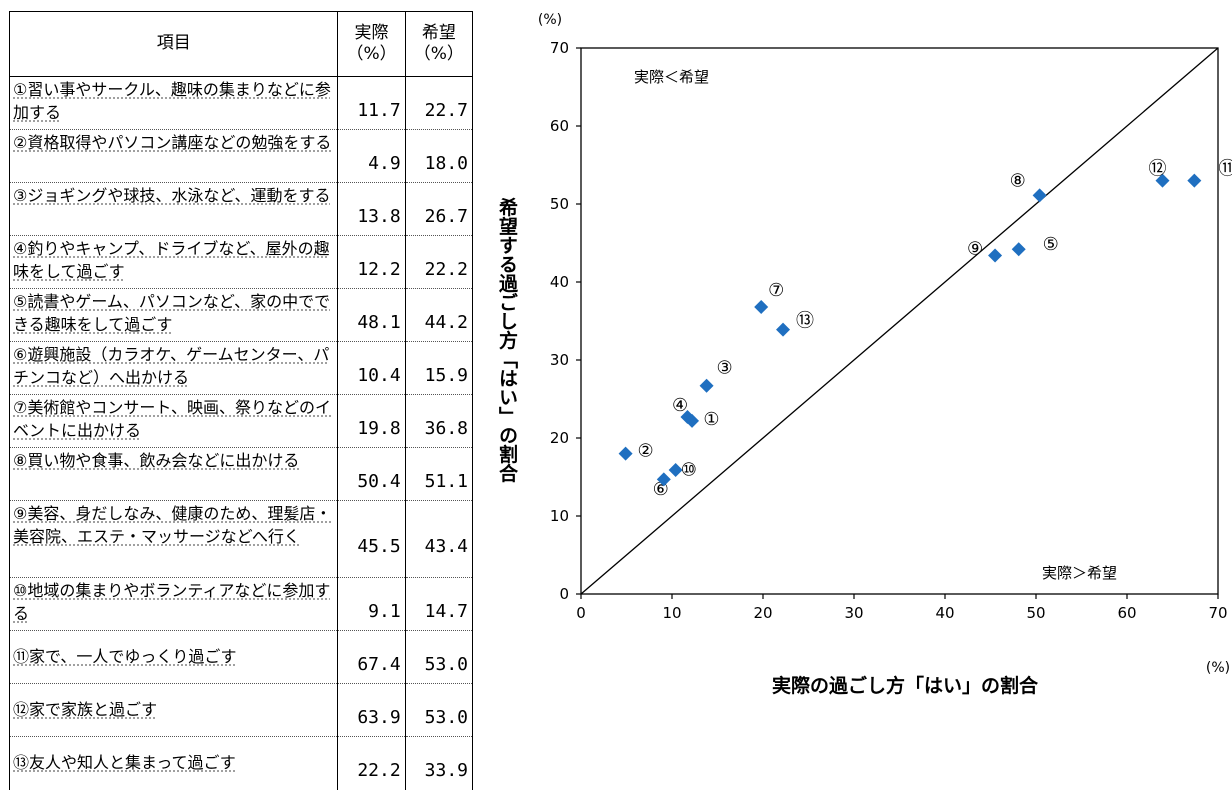 Image resolution: width=1232 pixels, height=790 pixels. I want to click on data-point-label: ⑨, so click(975, 248).